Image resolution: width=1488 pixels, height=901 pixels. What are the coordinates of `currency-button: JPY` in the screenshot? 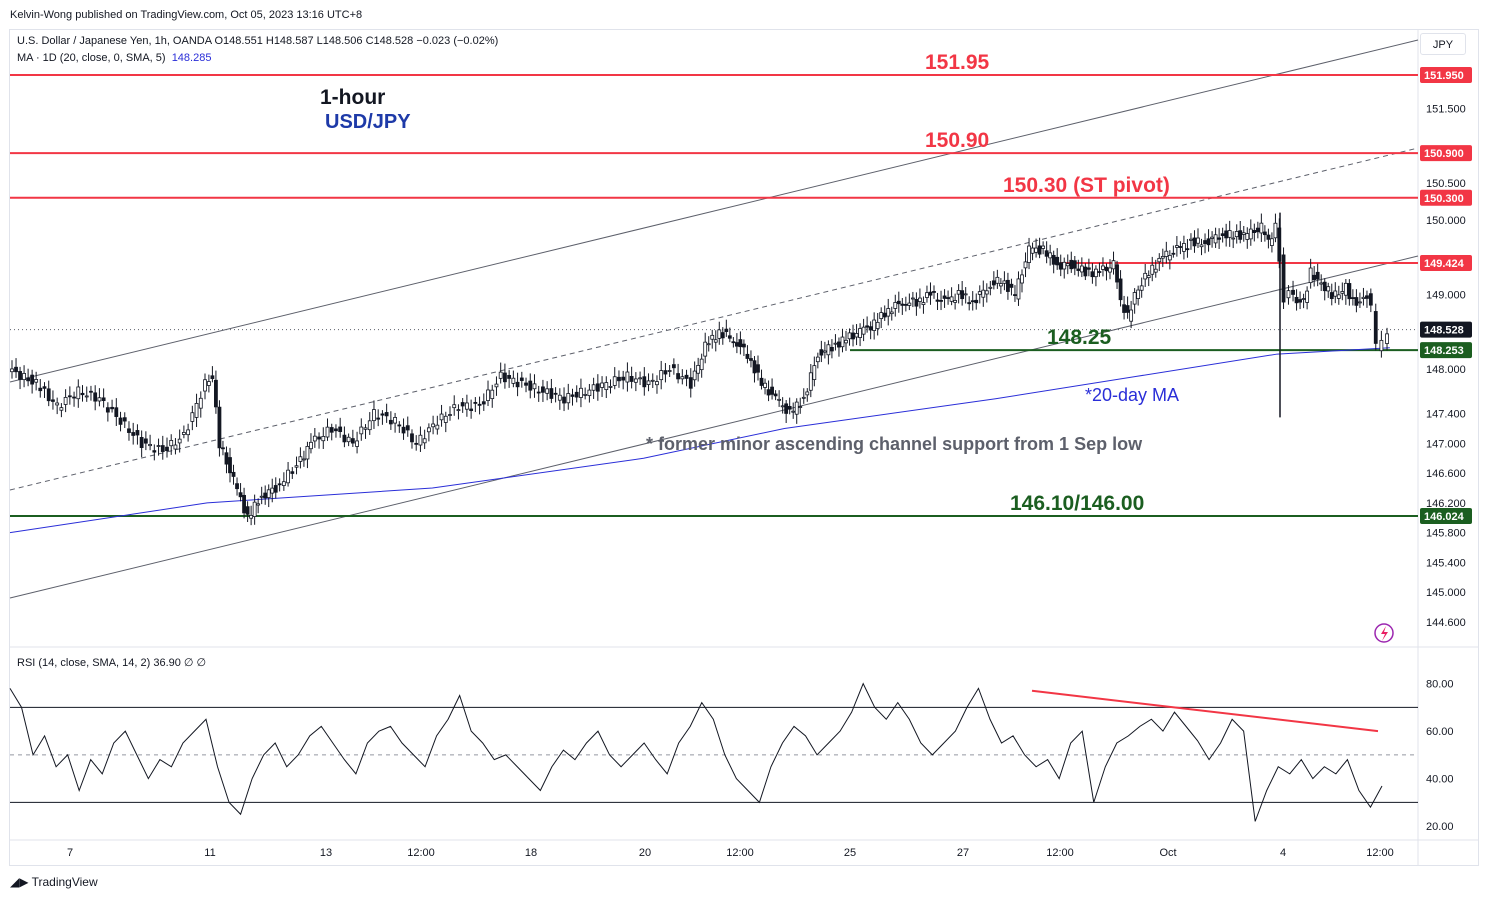 It's located at (1443, 44).